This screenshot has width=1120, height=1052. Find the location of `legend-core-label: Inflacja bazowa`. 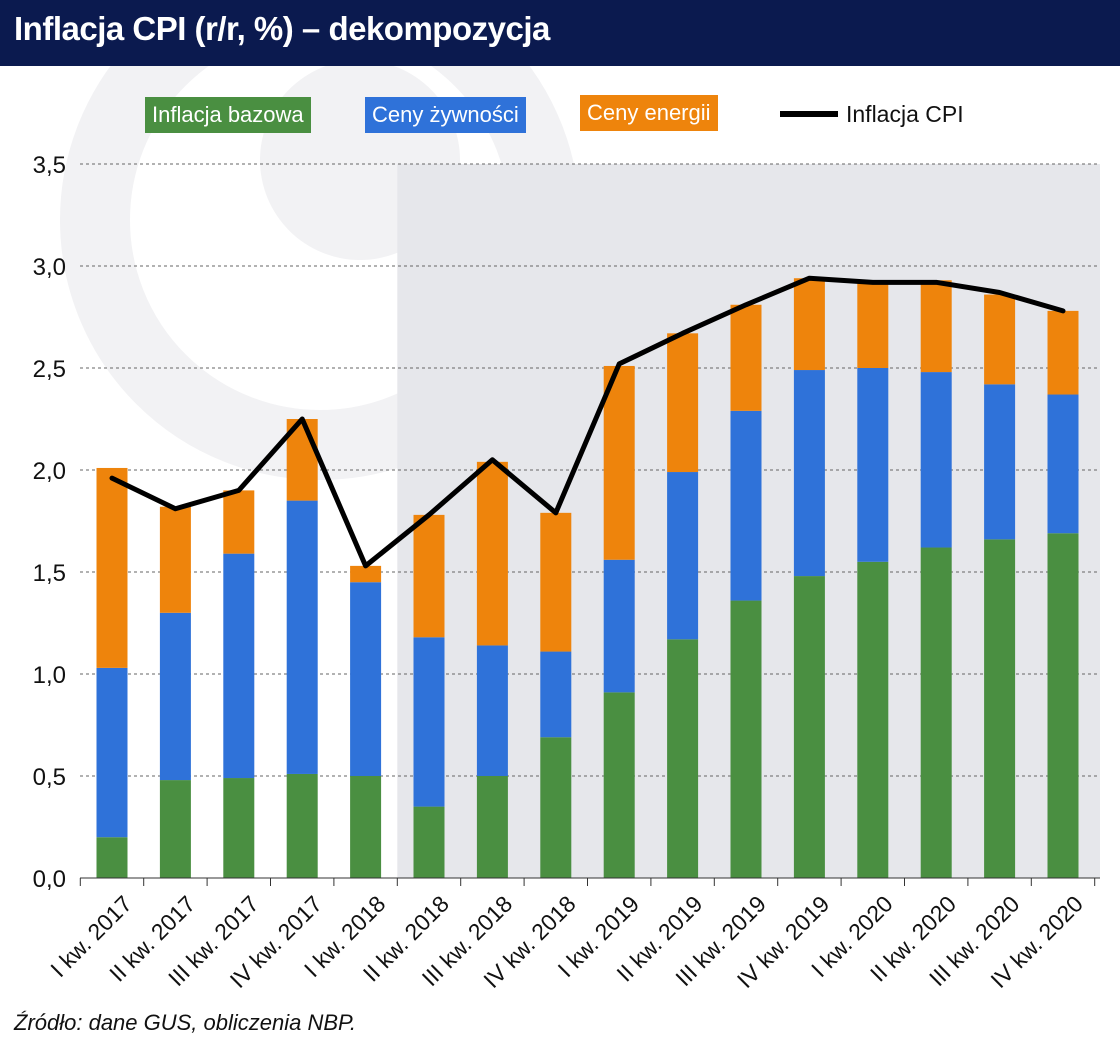

legend-core-label: Inflacja bazowa is located at coordinates (228, 114).